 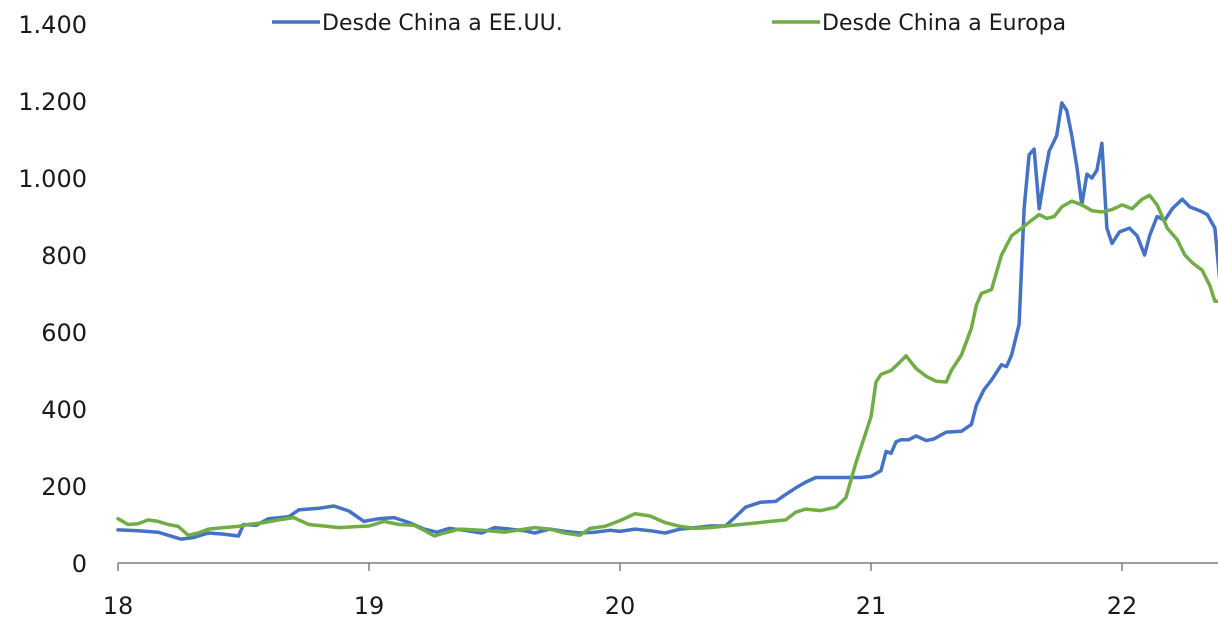 What do you see at coordinates (64, 487) in the screenshot?
I see `y-tick-label: 200` at bounding box center [64, 487].